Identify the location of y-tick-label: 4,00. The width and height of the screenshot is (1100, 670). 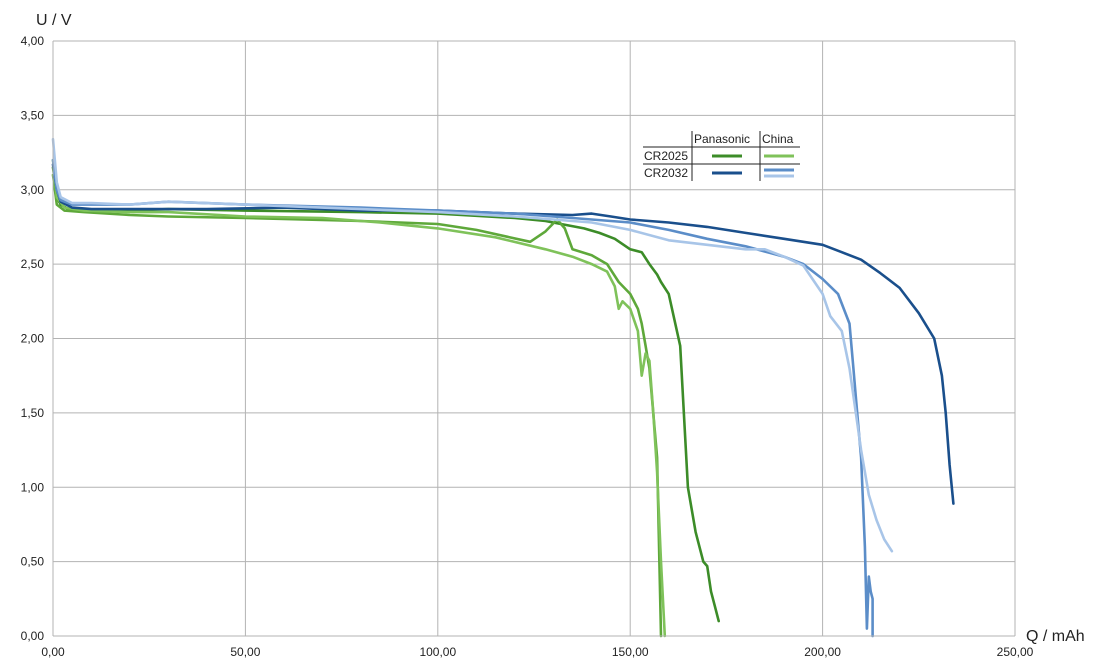
(33, 41).